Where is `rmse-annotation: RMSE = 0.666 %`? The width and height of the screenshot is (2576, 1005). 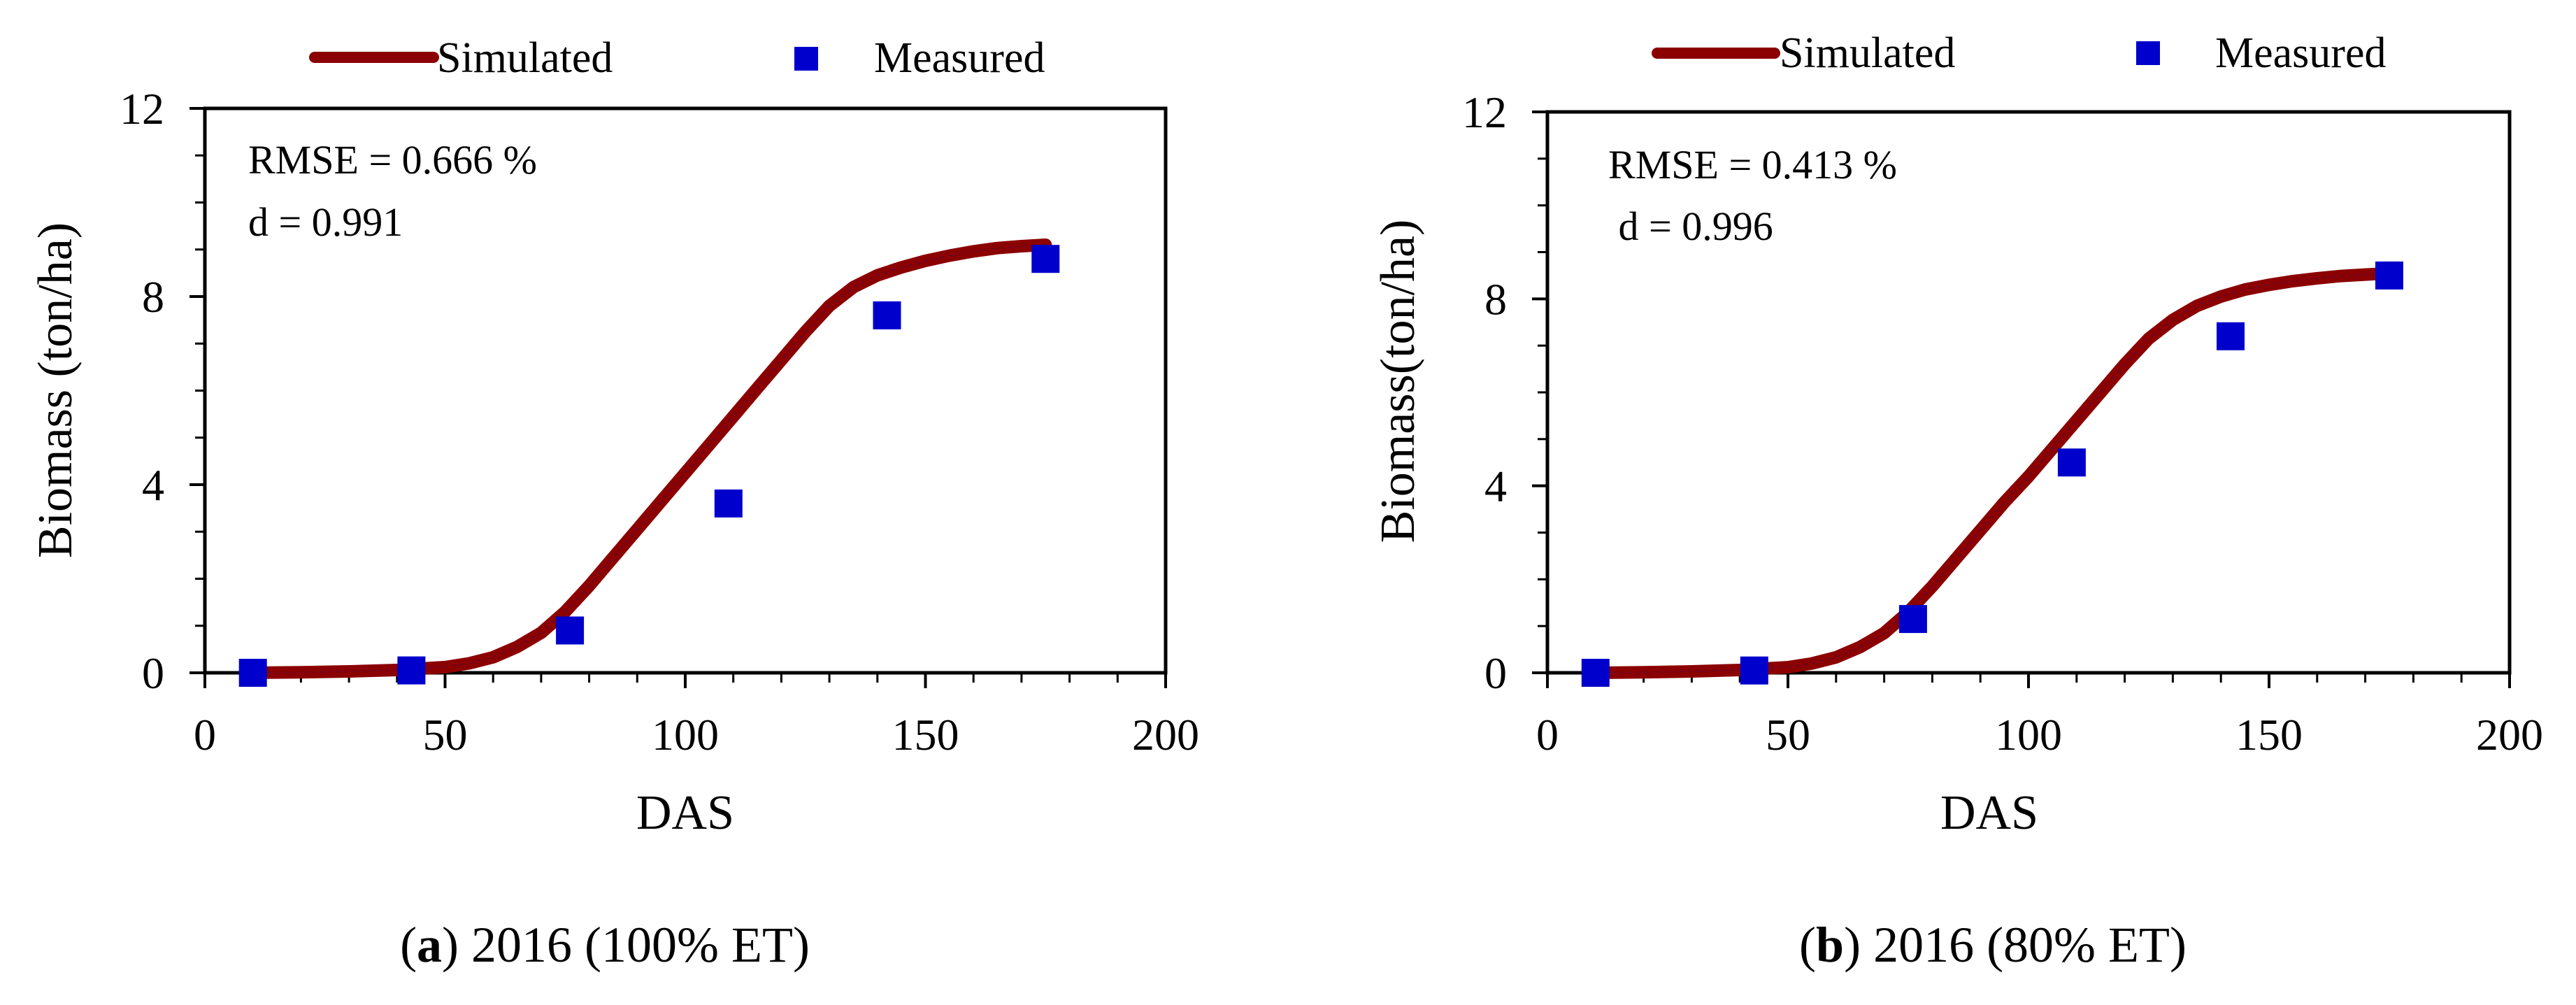 rmse-annotation: RMSE = 0.666 % is located at coordinates (392, 160).